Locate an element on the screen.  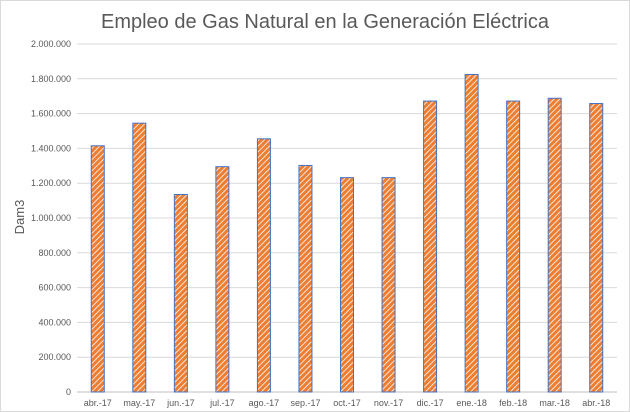
bar-abr.-17 is located at coordinates (97, 269).